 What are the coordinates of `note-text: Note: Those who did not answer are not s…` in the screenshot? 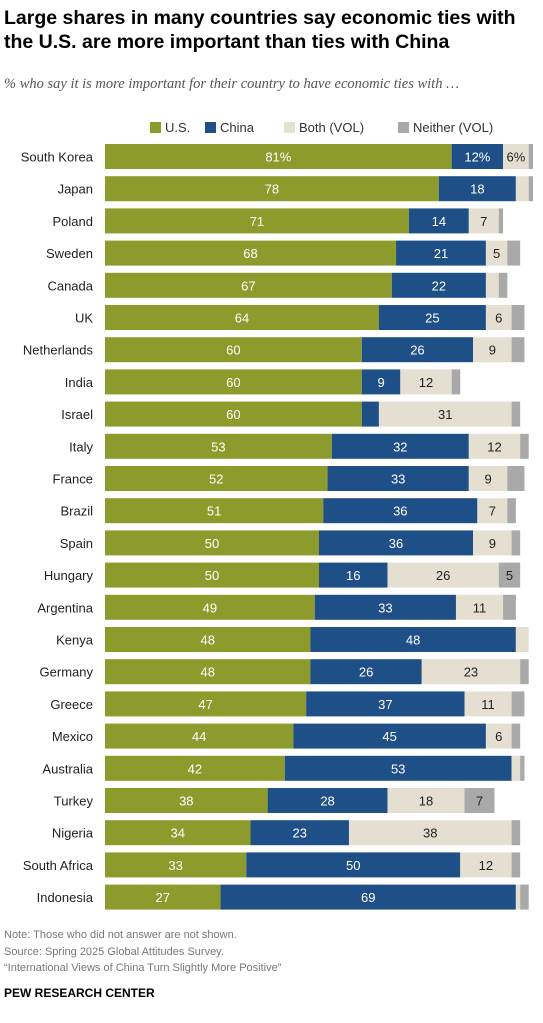 It's located at (120, 935).